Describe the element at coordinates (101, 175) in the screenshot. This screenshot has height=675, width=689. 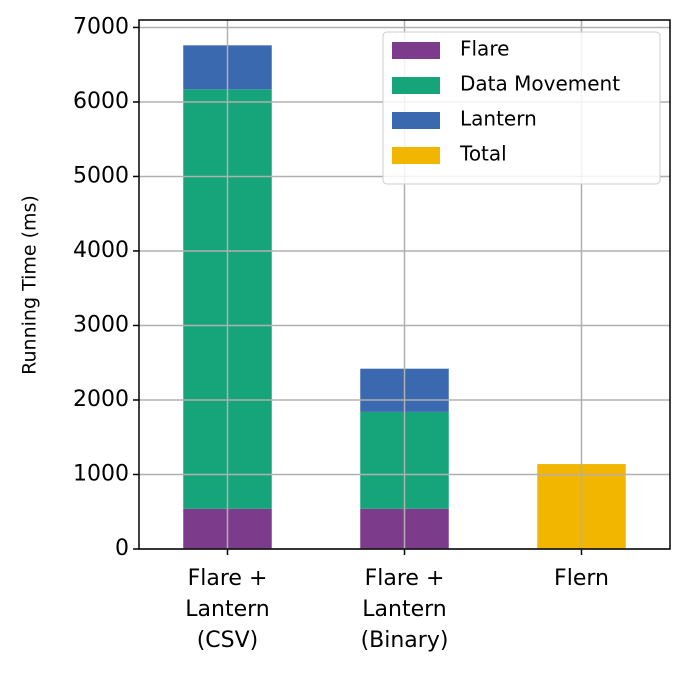
I see `y-tick-label: 5000` at that location.